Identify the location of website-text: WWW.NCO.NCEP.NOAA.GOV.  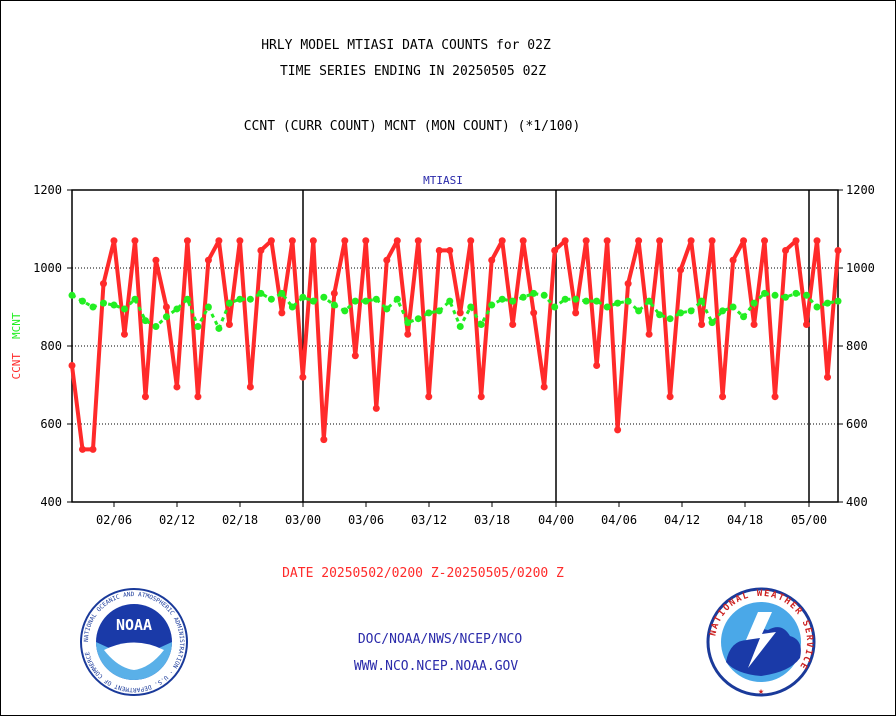
(436, 666).